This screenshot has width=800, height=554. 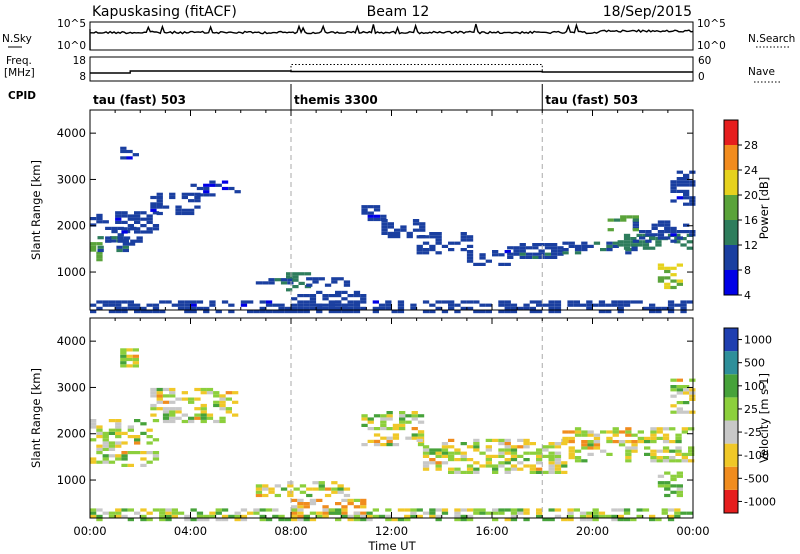 I want to click on y-tick-label: 3000, so click(x=71, y=387).